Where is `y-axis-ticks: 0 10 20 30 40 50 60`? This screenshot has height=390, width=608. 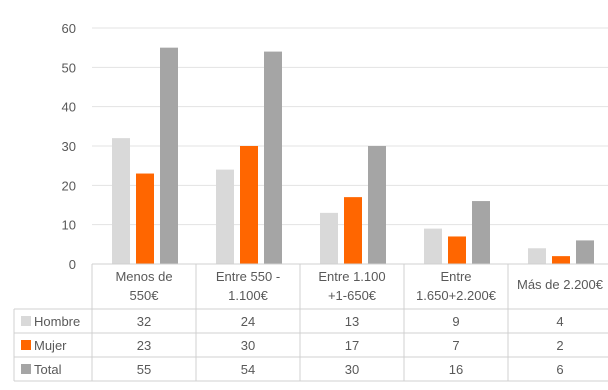
y-axis-ticks: 0 10 20 30 40 50 60 is located at coordinates (69, 146).